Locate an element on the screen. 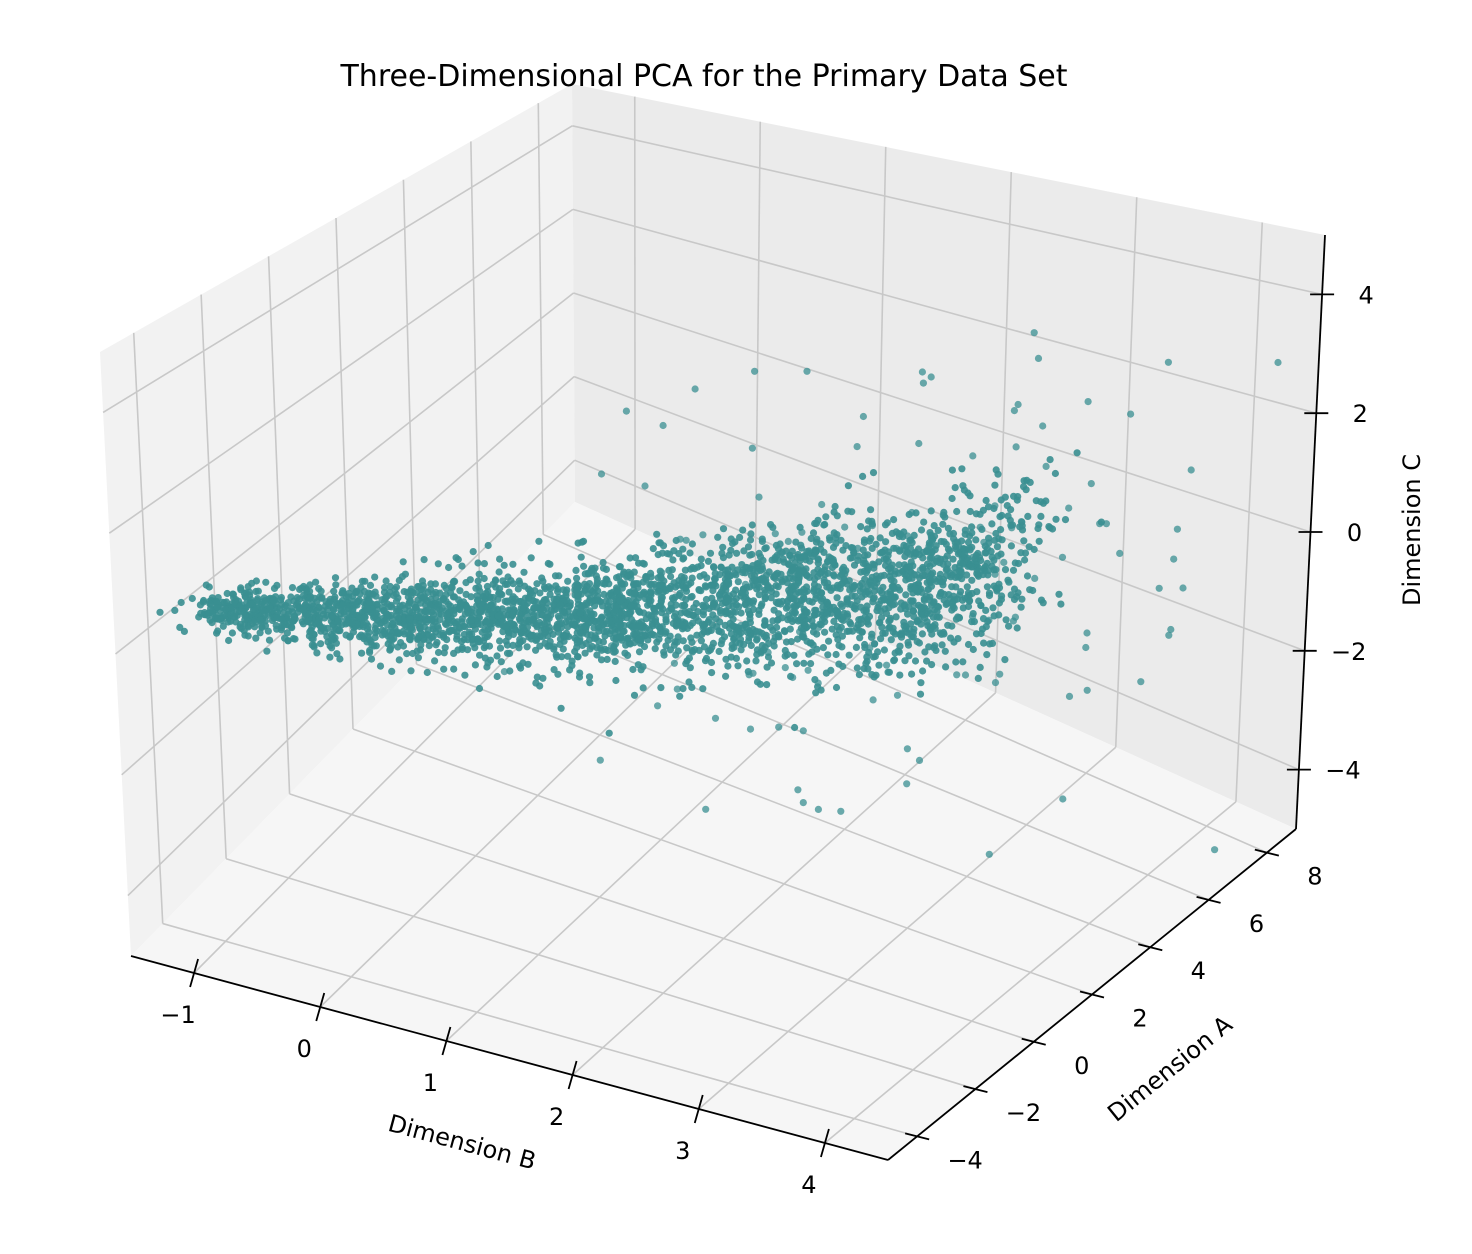 The height and width of the screenshot is (1254, 1472). x-axis-line is located at coordinates (509, 1058).